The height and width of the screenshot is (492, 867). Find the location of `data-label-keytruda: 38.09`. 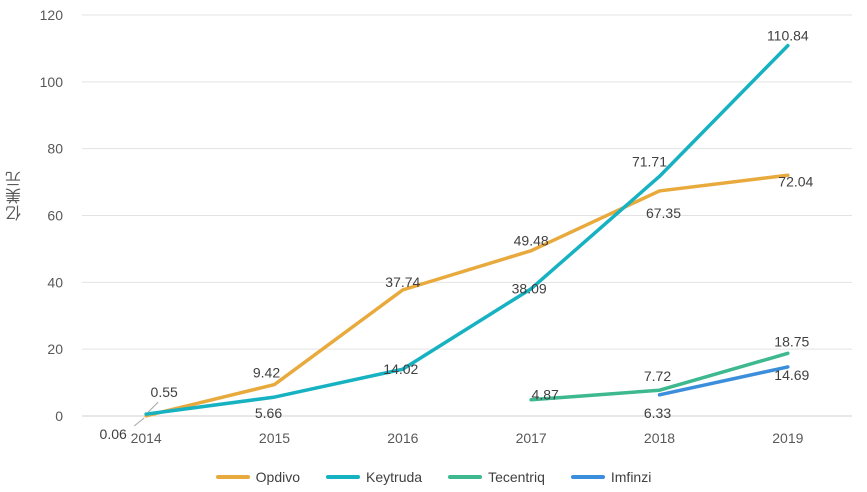

data-label-keytruda: 38.09 is located at coordinates (529, 289).